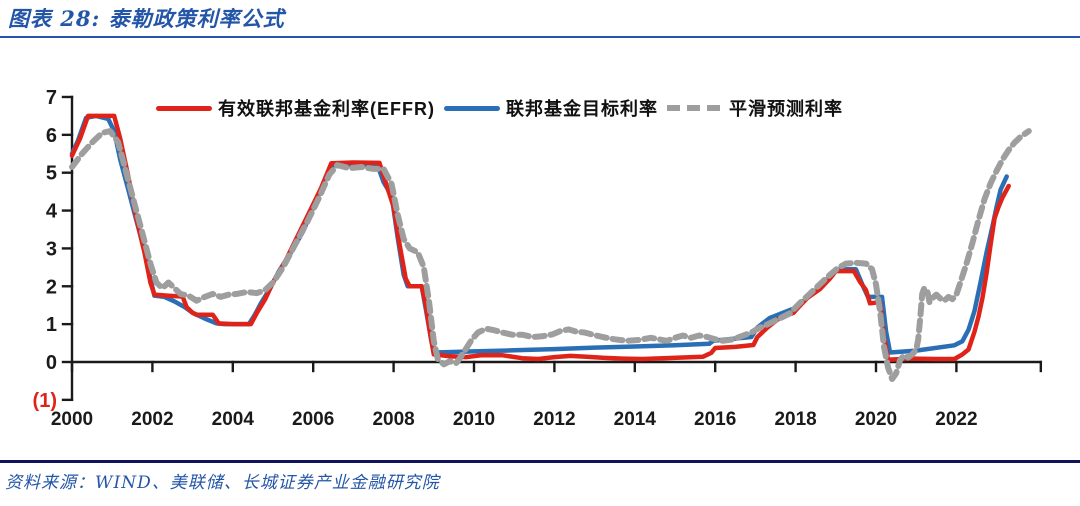 The image size is (1080, 506). I want to click on x-tick-label: 2020, so click(876, 419).